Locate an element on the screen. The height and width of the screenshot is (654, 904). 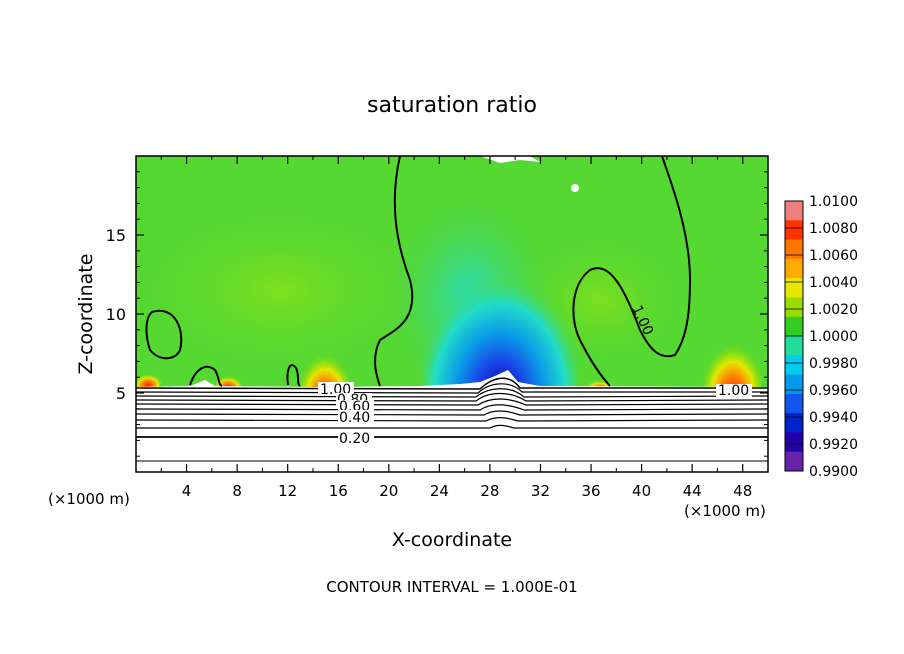
x-tick-label: 8 is located at coordinates (237, 491).